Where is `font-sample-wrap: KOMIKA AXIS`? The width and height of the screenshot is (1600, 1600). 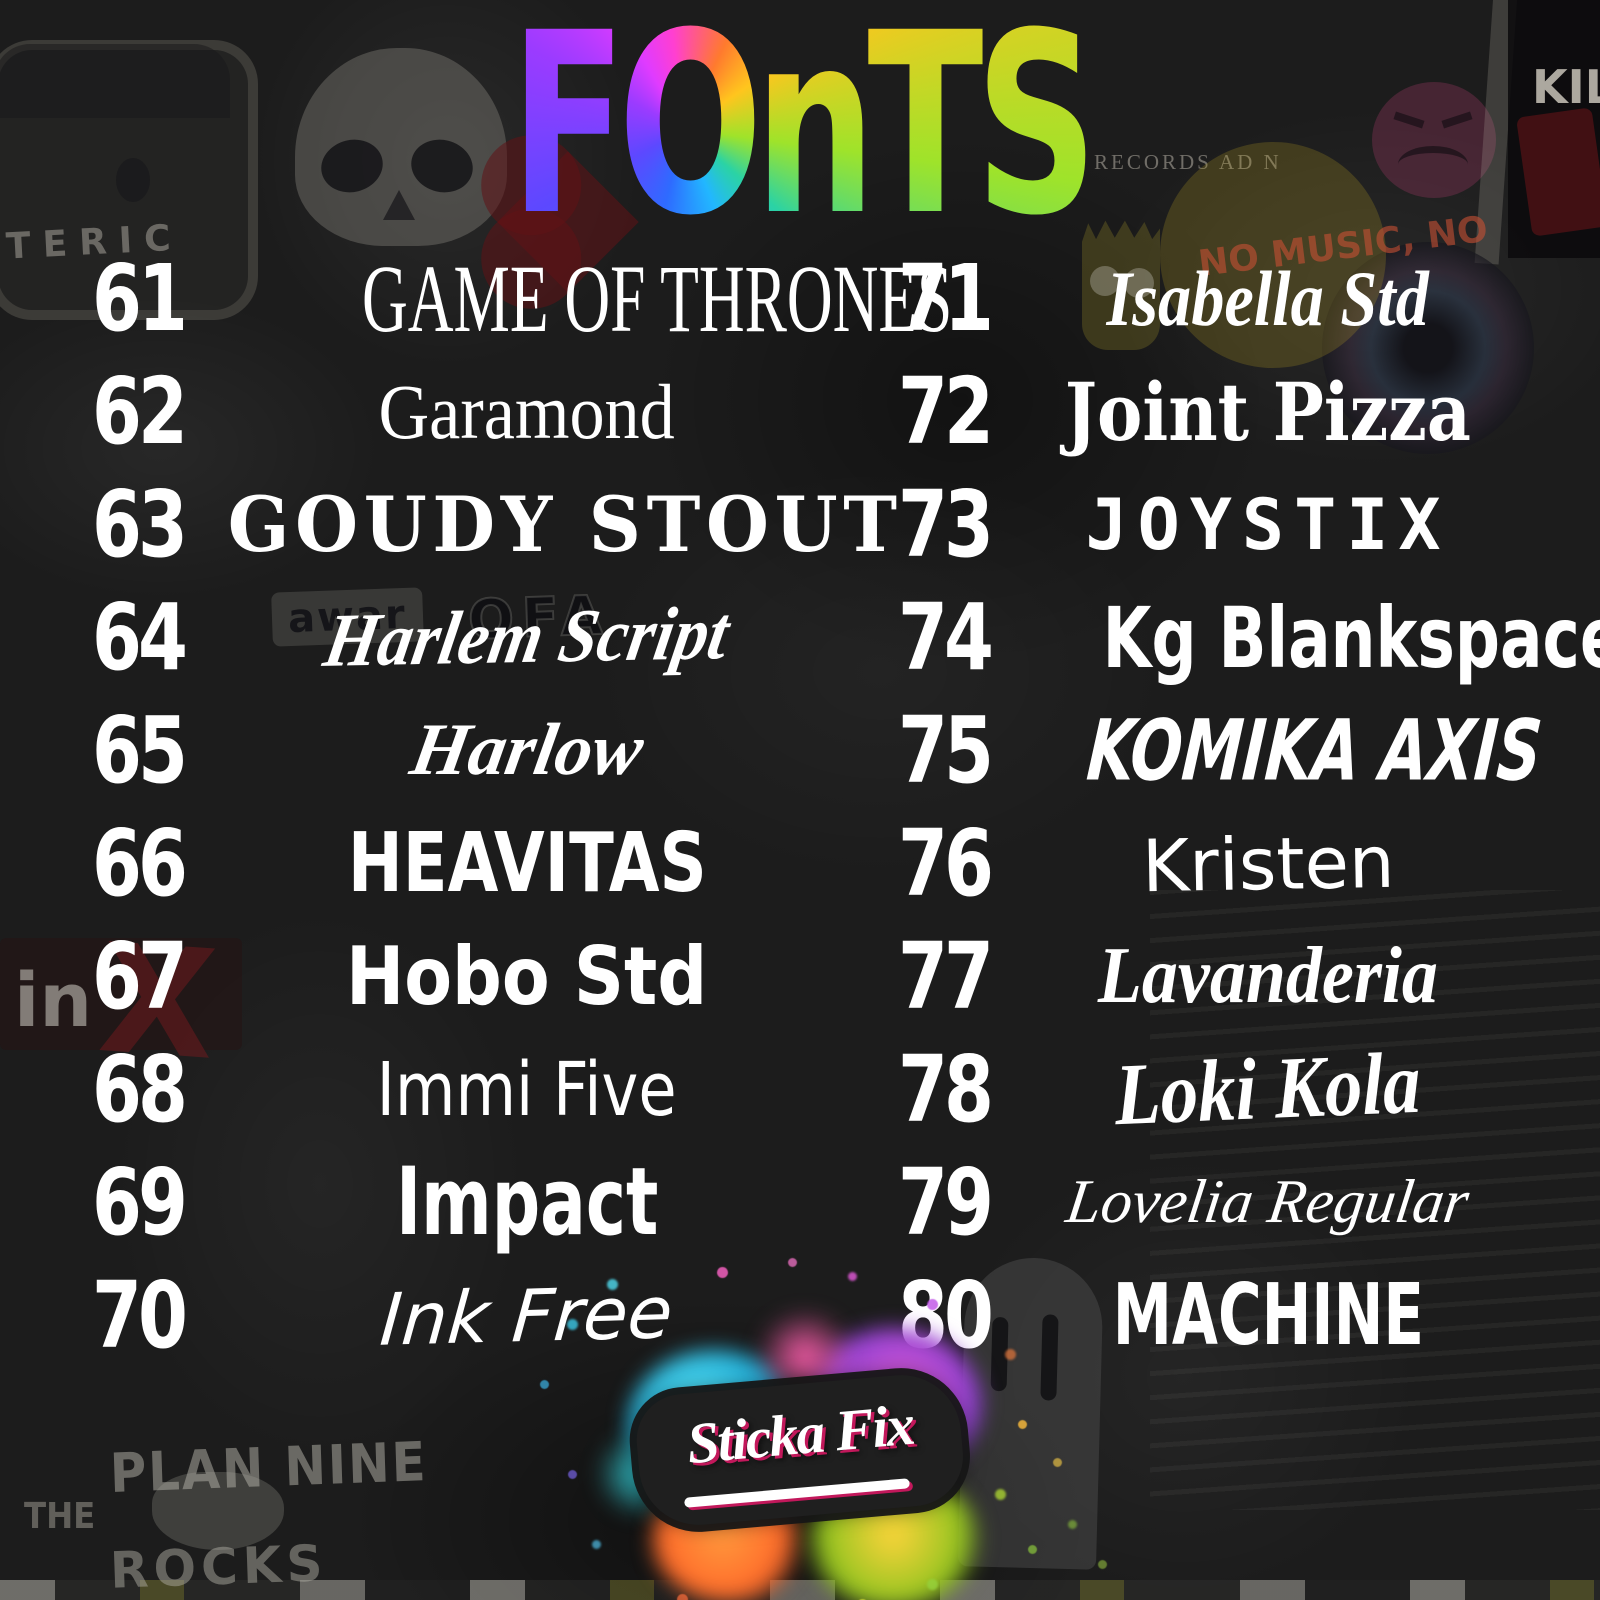 font-sample-wrap: KOMIKA AXIS is located at coordinates (1308, 750).